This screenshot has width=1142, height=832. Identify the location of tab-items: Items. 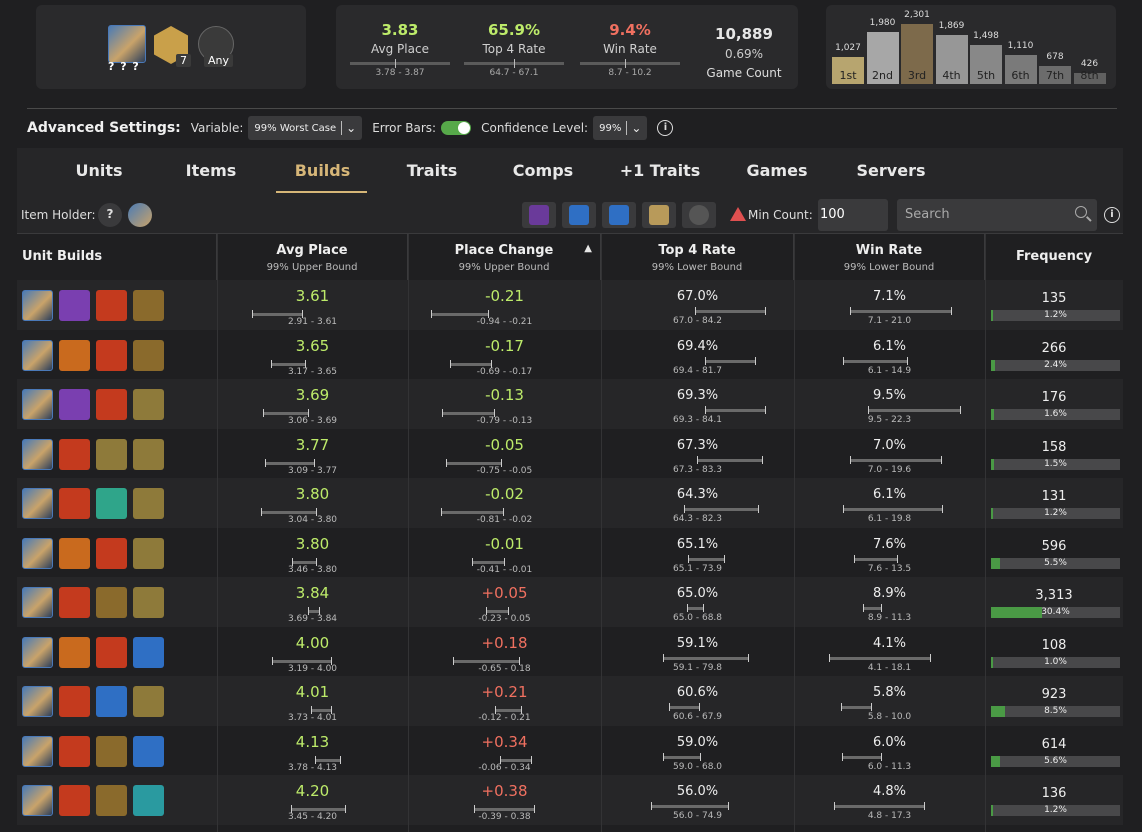
(211, 170).